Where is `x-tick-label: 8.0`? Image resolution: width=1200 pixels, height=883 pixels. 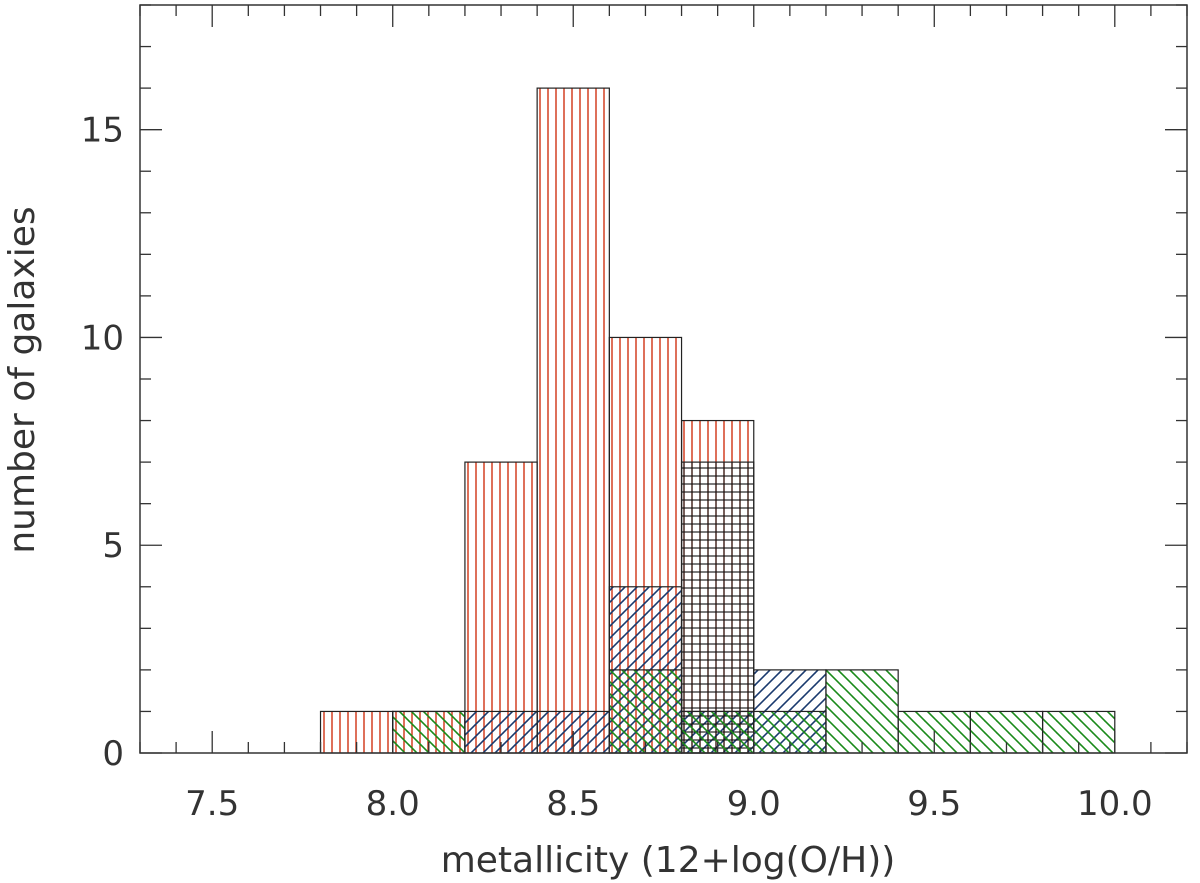 x-tick-label: 8.0 is located at coordinates (393, 804).